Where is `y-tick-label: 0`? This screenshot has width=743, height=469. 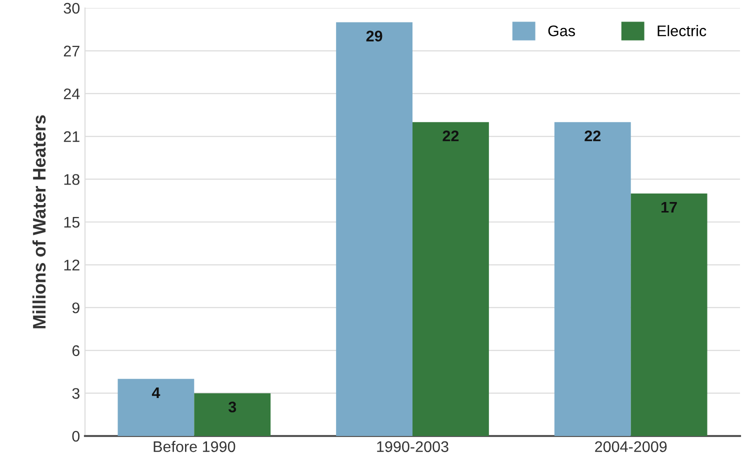 y-tick-label: 0 is located at coordinates (76, 436).